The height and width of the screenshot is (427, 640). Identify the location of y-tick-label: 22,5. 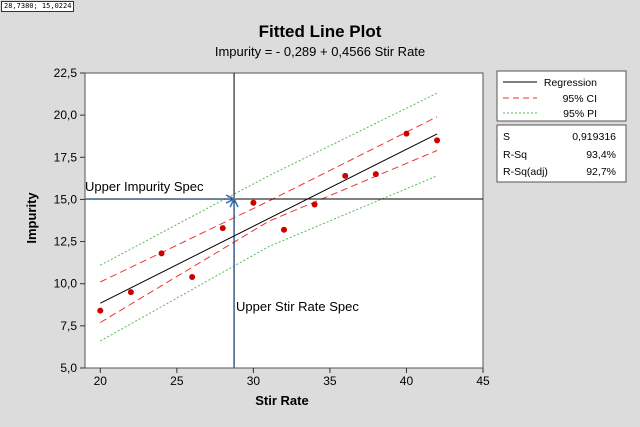
(66, 73).